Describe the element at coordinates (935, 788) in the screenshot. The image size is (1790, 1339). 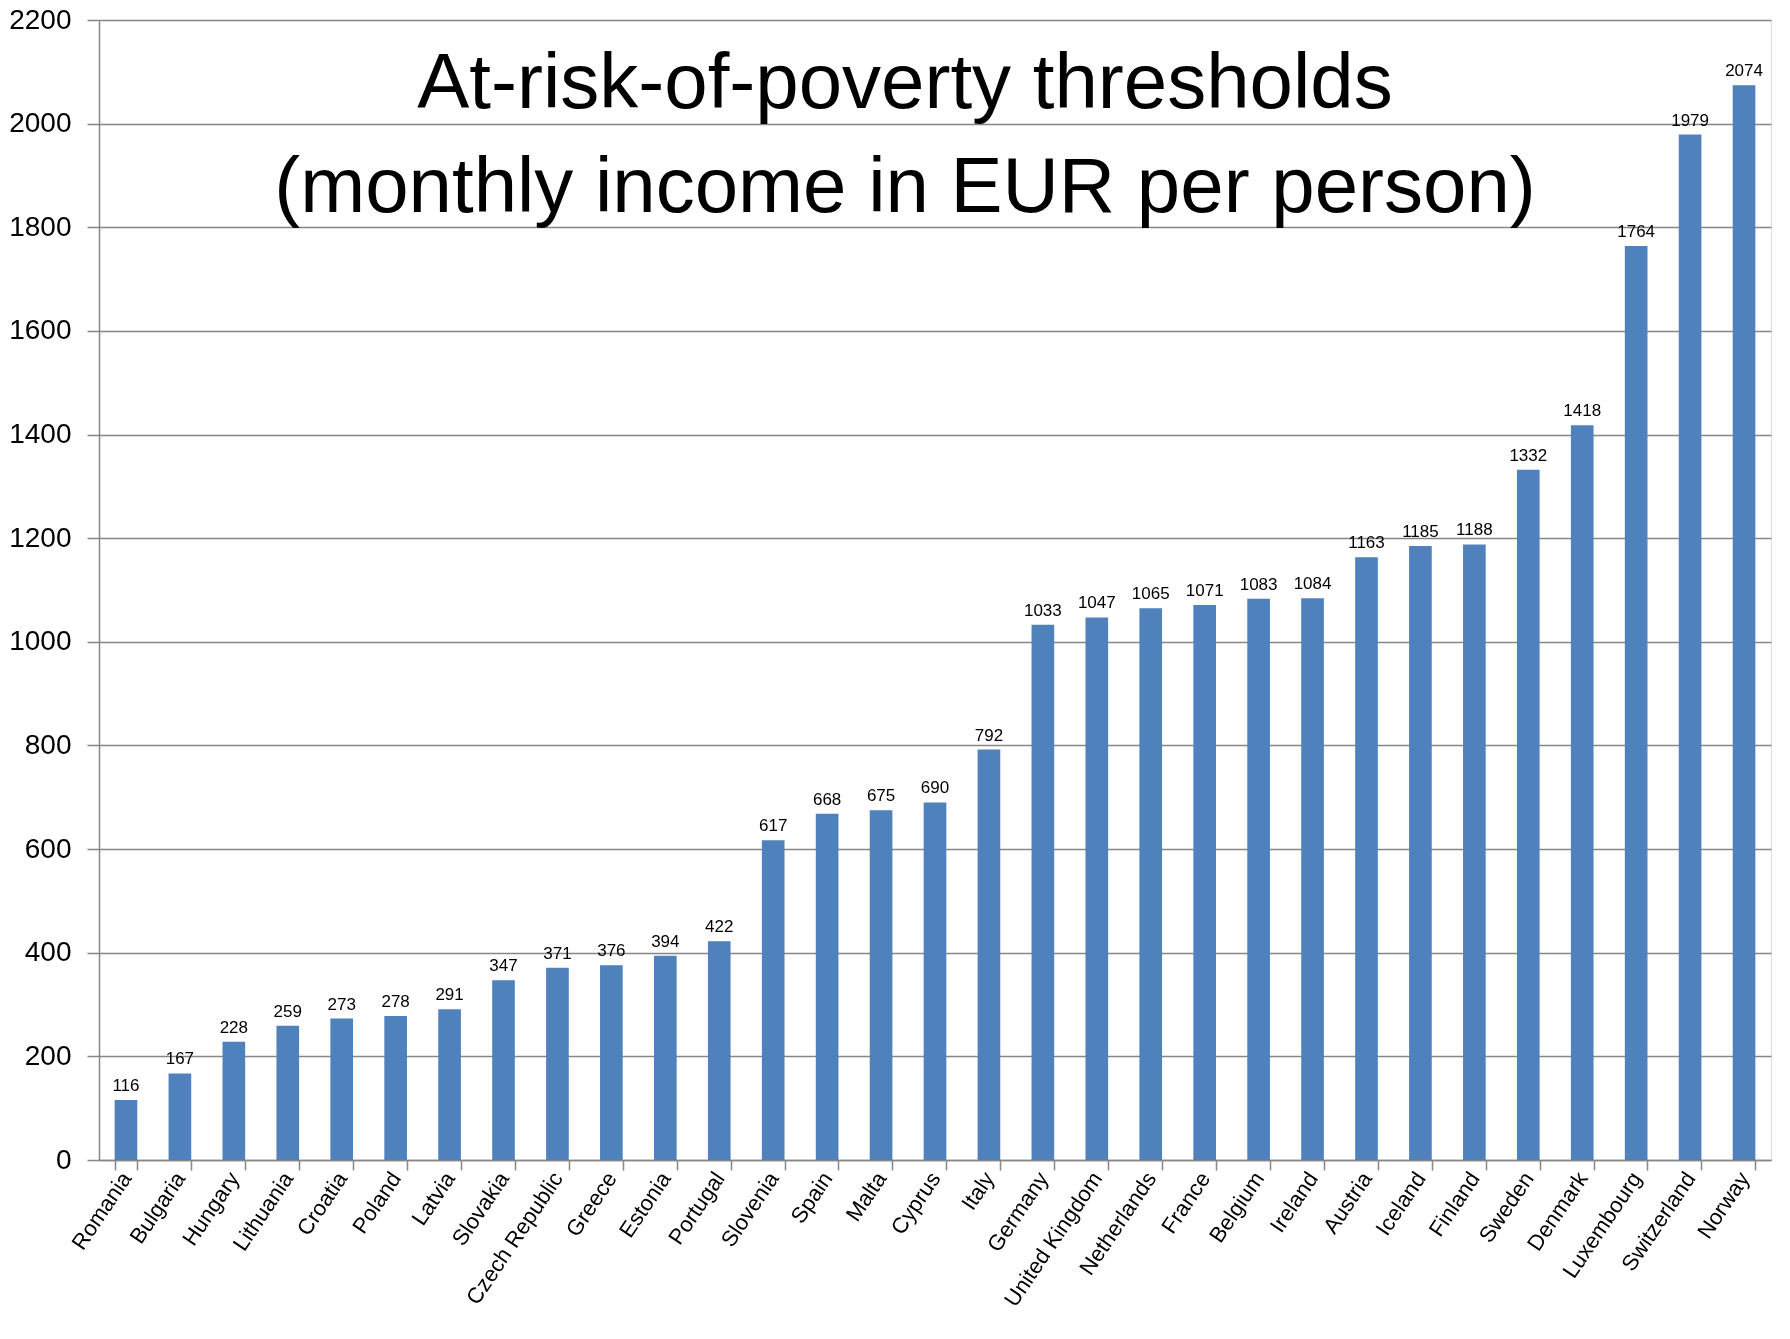
I see `data-label: 690` at that location.